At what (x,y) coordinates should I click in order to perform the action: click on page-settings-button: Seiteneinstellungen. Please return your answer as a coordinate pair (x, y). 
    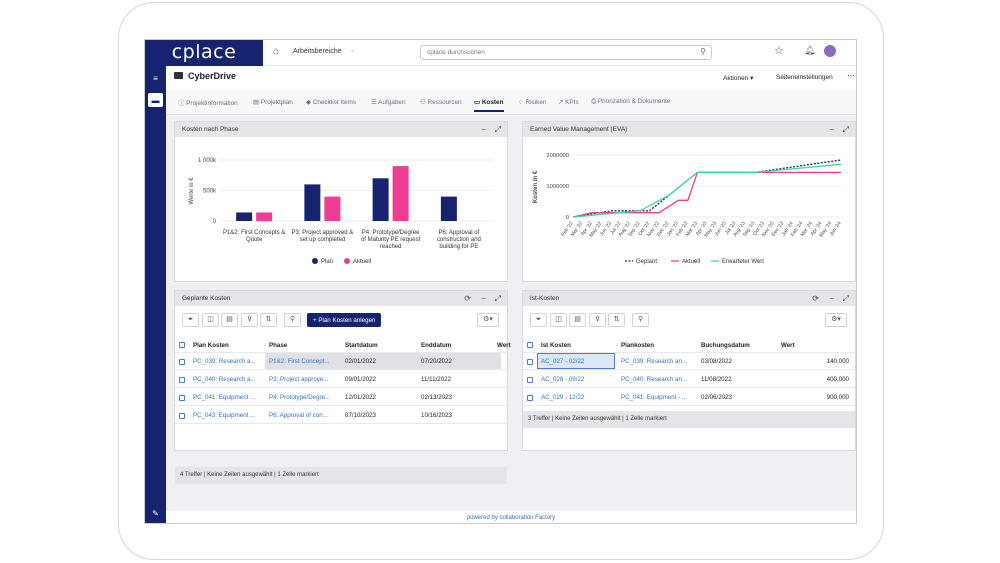
    Looking at the image, I should click on (804, 77).